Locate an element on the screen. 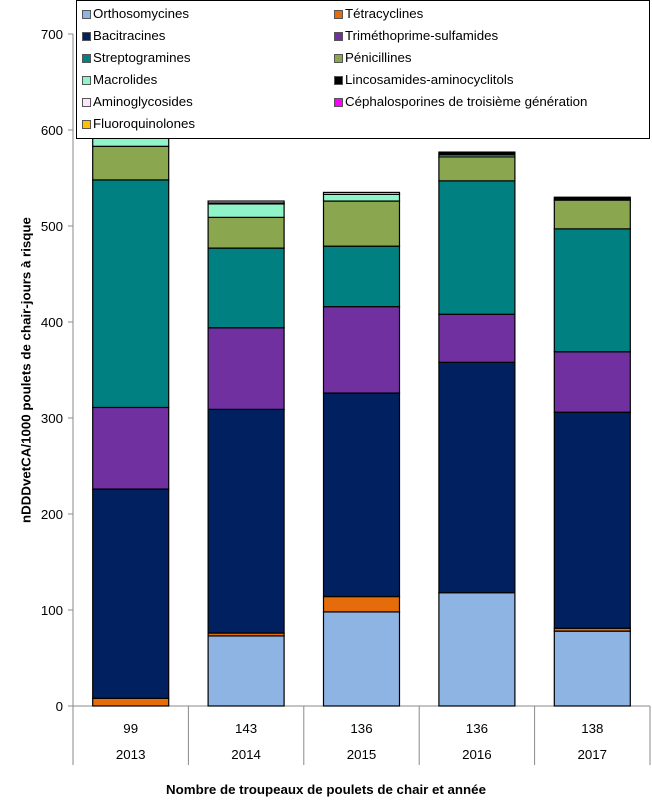  x-year-label: 2015 is located at coordinates (362, 754).